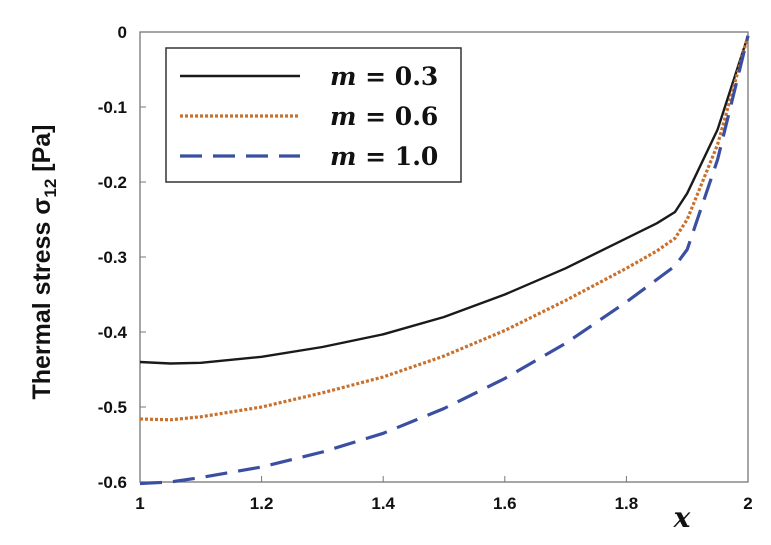 This screenshot has width=771, height=545. I want to click on y-tick-label: -0.2, so click(112, 182).